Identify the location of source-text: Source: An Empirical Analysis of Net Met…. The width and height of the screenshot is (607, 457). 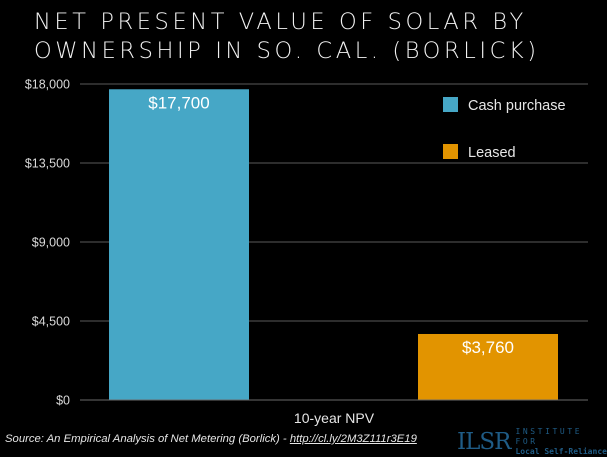
(147, 439).